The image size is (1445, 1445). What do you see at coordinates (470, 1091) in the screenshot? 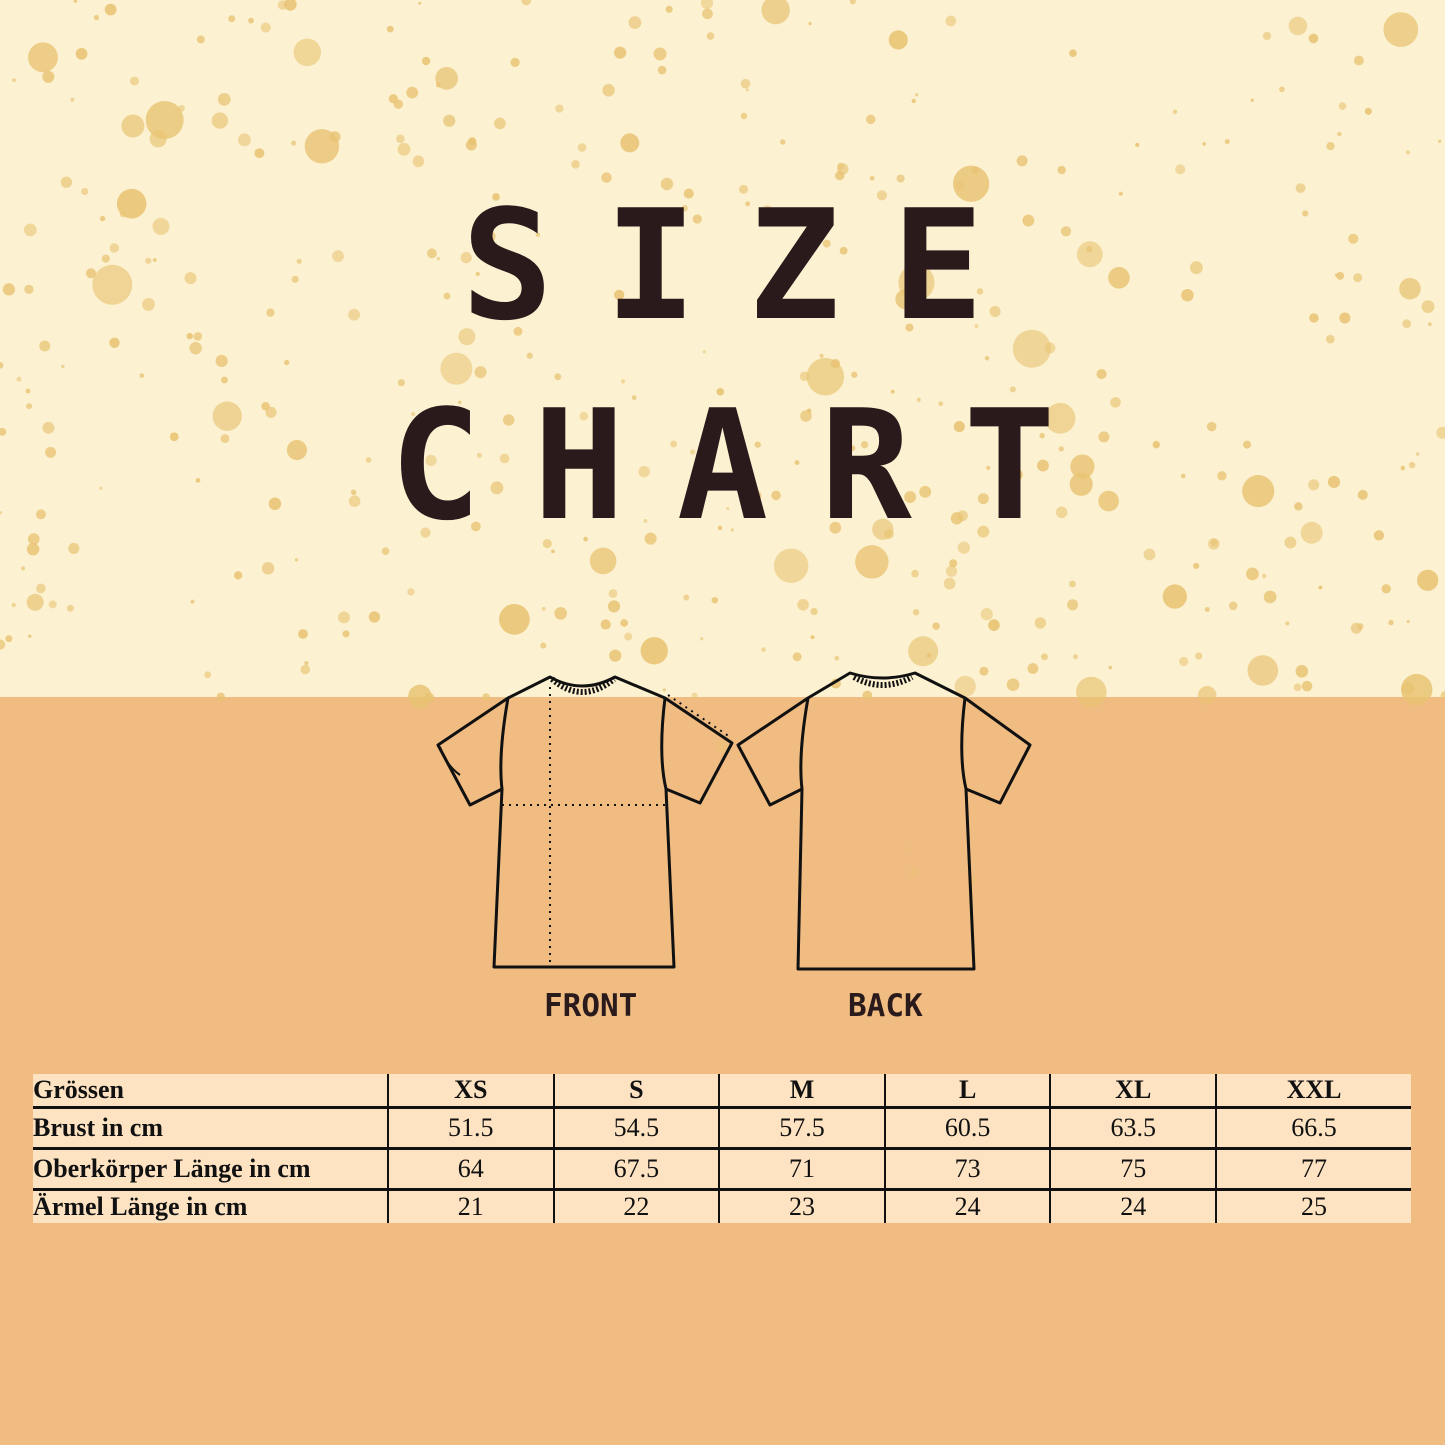
I see `header-cell: XS` at bounding box center [470, 1091].